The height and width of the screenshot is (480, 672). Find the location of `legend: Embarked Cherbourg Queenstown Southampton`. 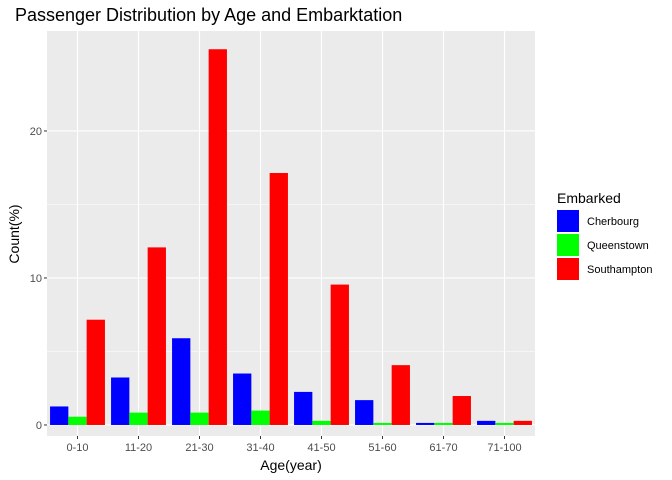

legend: Embarked Cherbourg Queenstown Southampton is located at coordinates (604, 235).